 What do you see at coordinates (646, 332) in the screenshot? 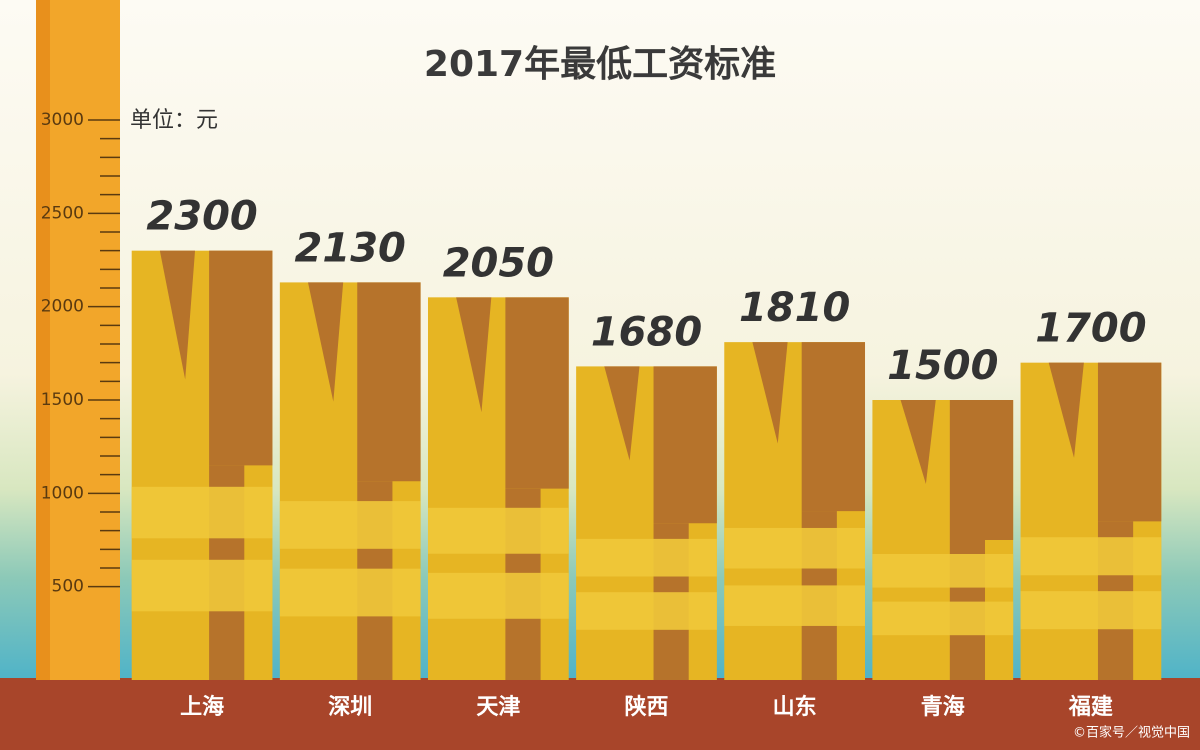
I see `value-label: 1680` at bounding box center [646, 332].